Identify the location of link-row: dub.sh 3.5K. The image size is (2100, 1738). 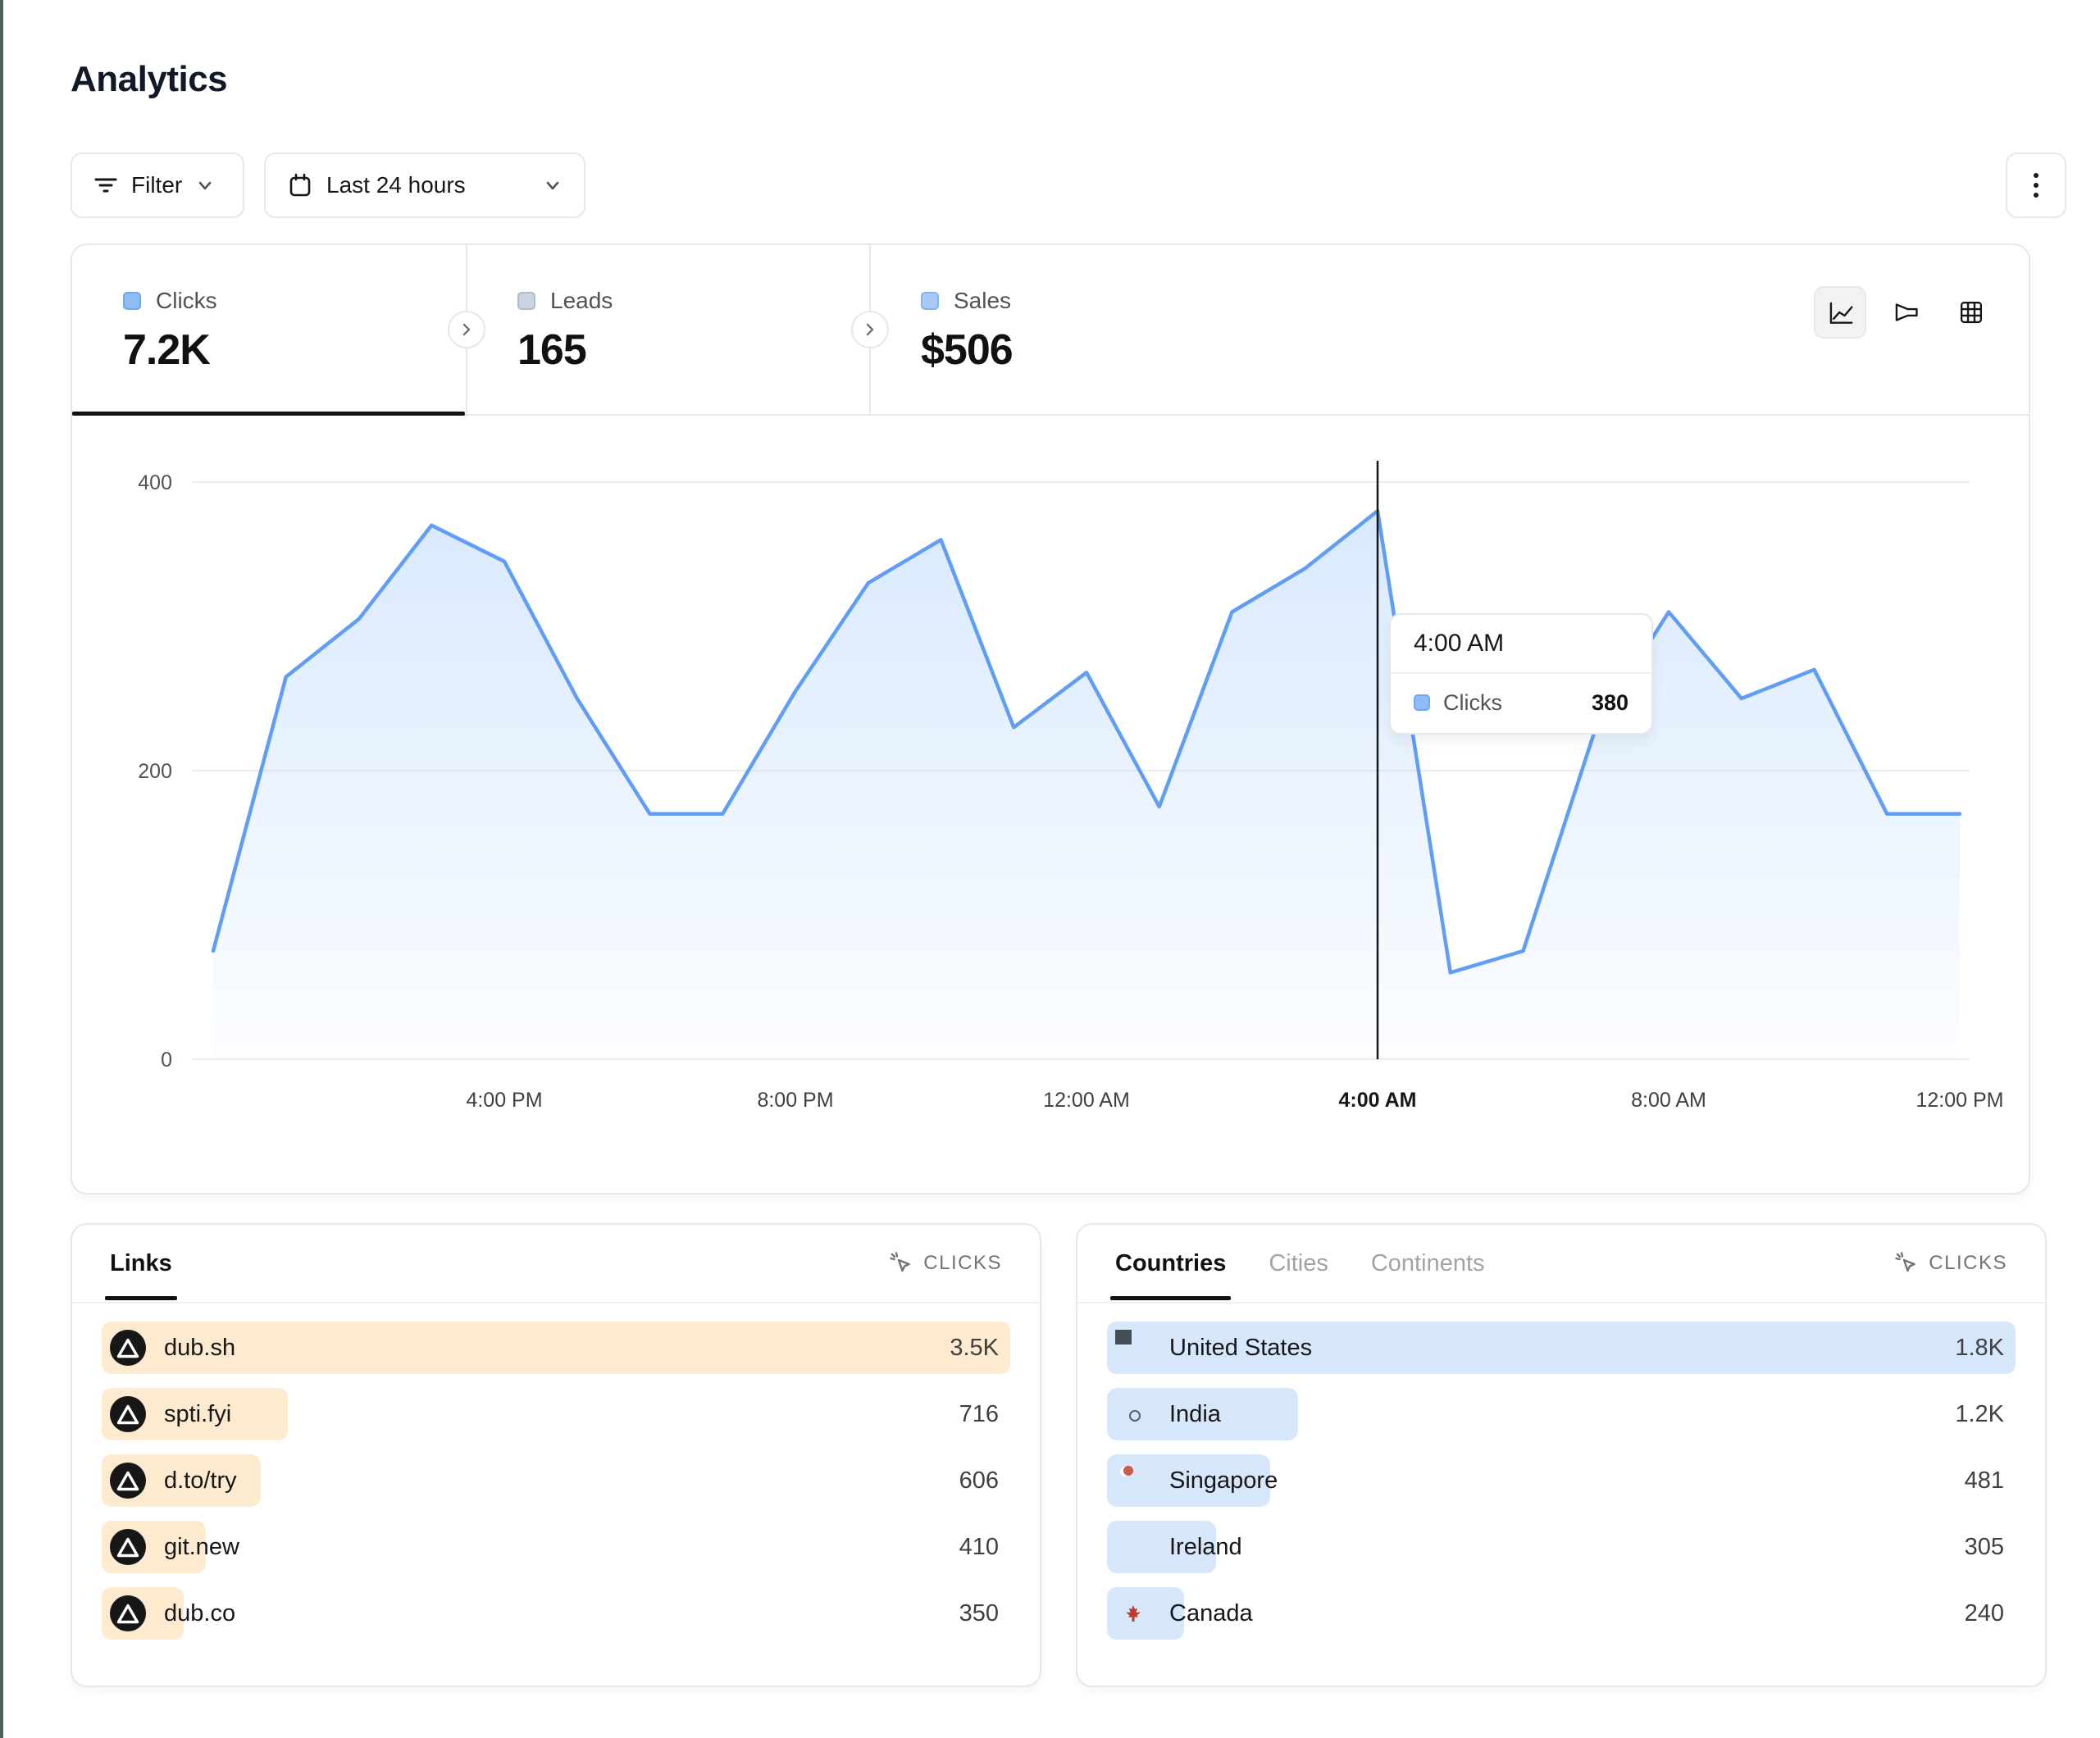
(556, 1348).